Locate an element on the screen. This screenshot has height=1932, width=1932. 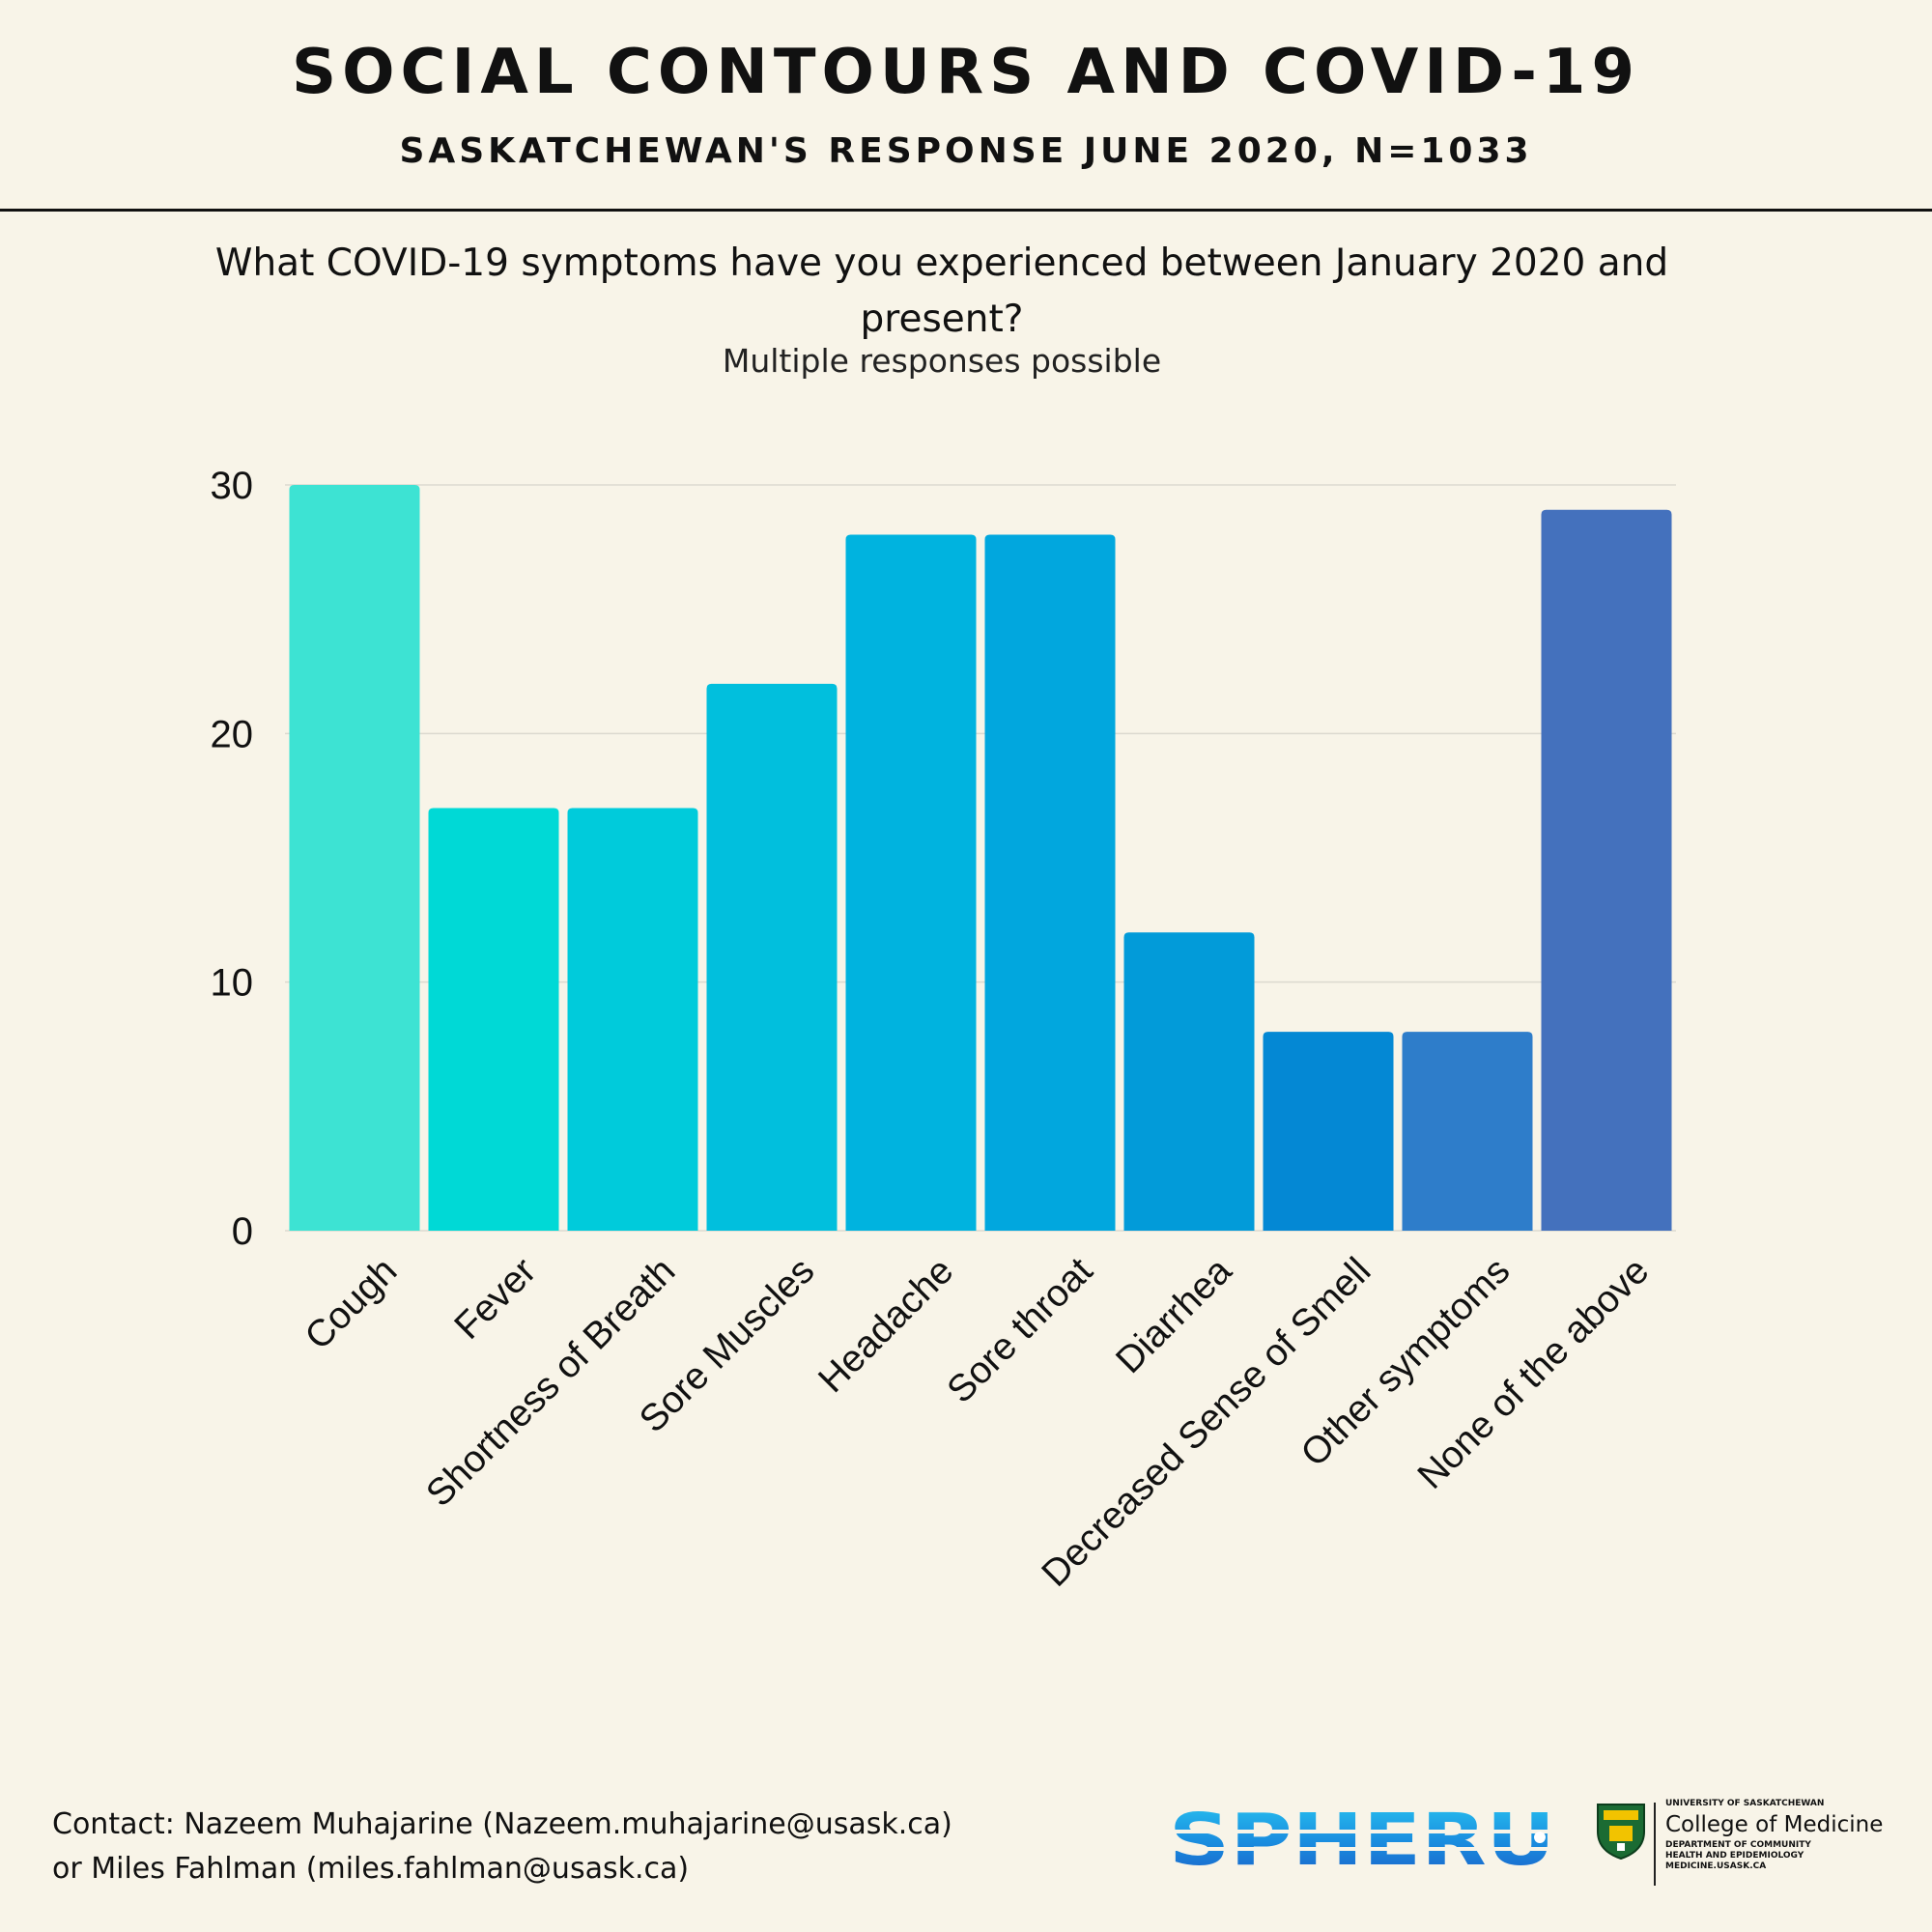
y-tick-label: 0 is located at coordinates (242, 1231).